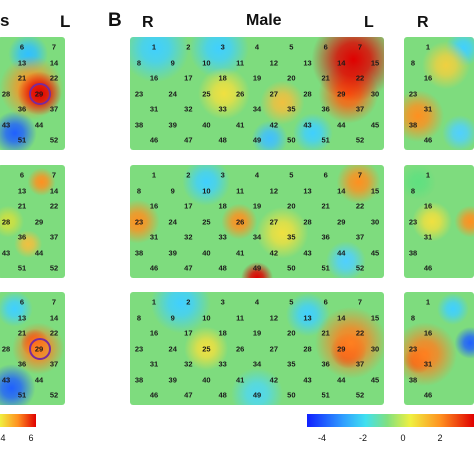 The width and height of the screenshot is (474, 474). Describe the element at coordinates (390, 420) in the screenshot. I see `colorbar-right` at that location.